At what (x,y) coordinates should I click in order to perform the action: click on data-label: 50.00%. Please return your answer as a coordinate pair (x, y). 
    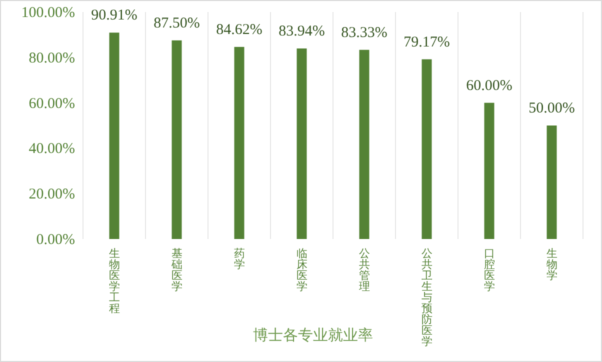
    Looking at the image, I should click on (551, 108).